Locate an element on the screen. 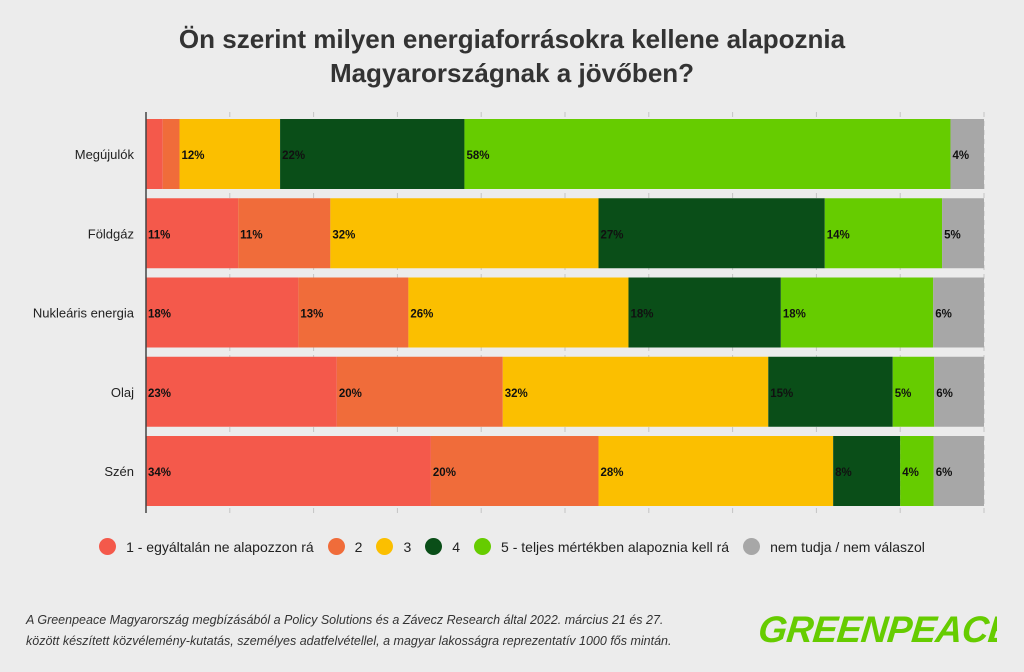 This screenshot has height=672, width=1024. category-label: Megújulók is located at coordinates (105, 154).